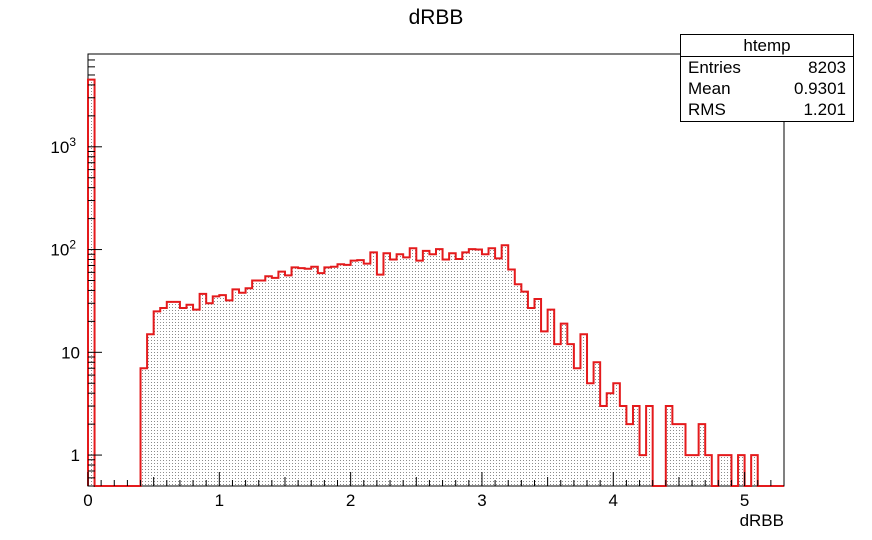 The height and width of the screenshot is (540, 872). Describe the element at coordinates (827, 67) in the screenshot. I see `entries-value: 8203` at that location.